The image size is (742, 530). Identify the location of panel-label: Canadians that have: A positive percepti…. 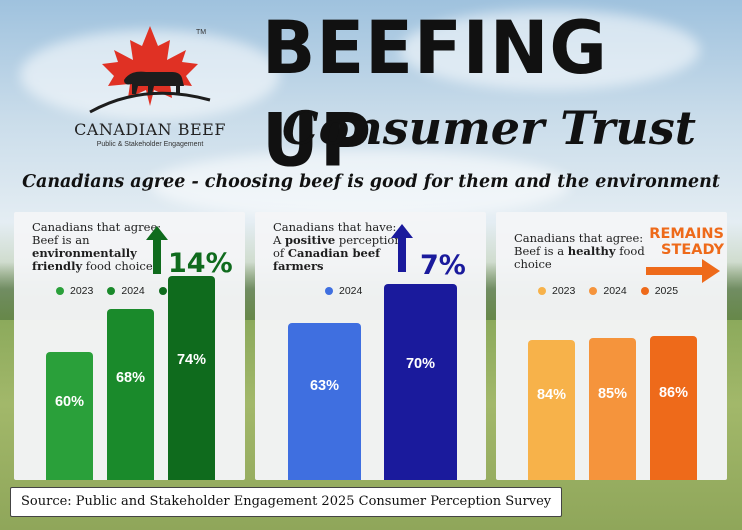
(343, 247).